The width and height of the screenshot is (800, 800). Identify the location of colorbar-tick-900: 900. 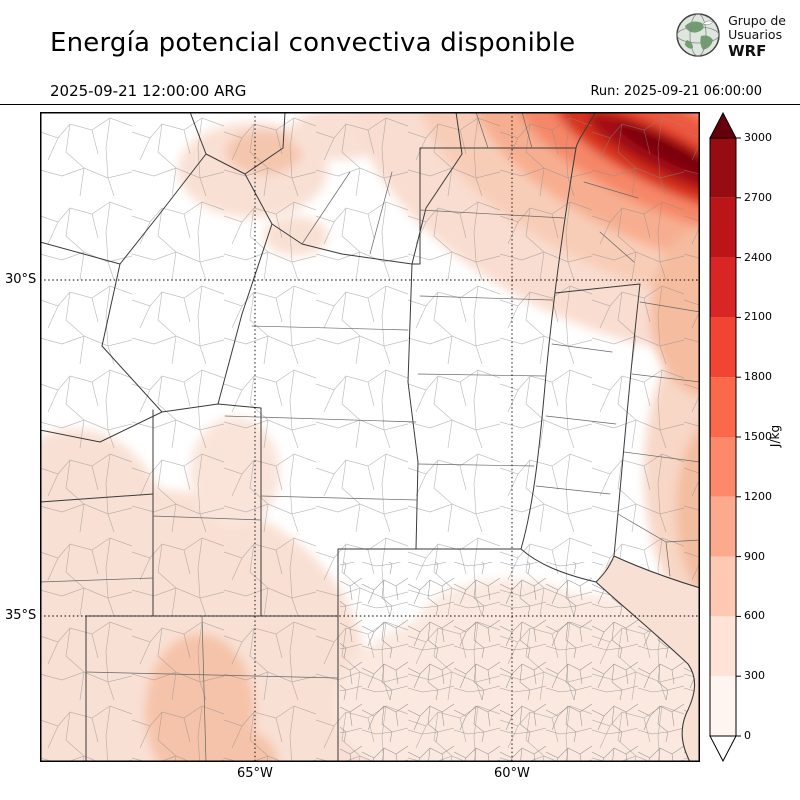
(754, 556).